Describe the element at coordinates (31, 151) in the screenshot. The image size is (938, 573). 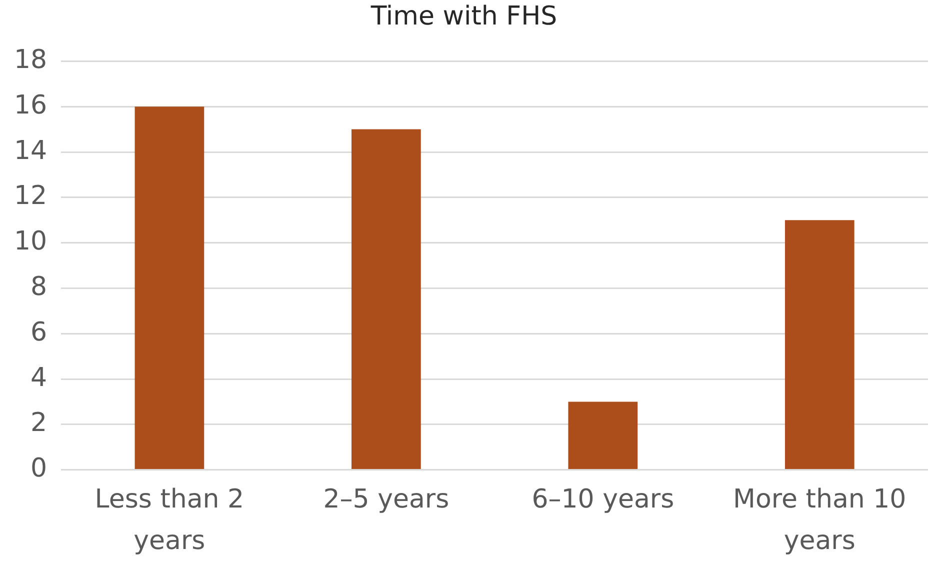
I see `y-tick-label: 14` at that location.